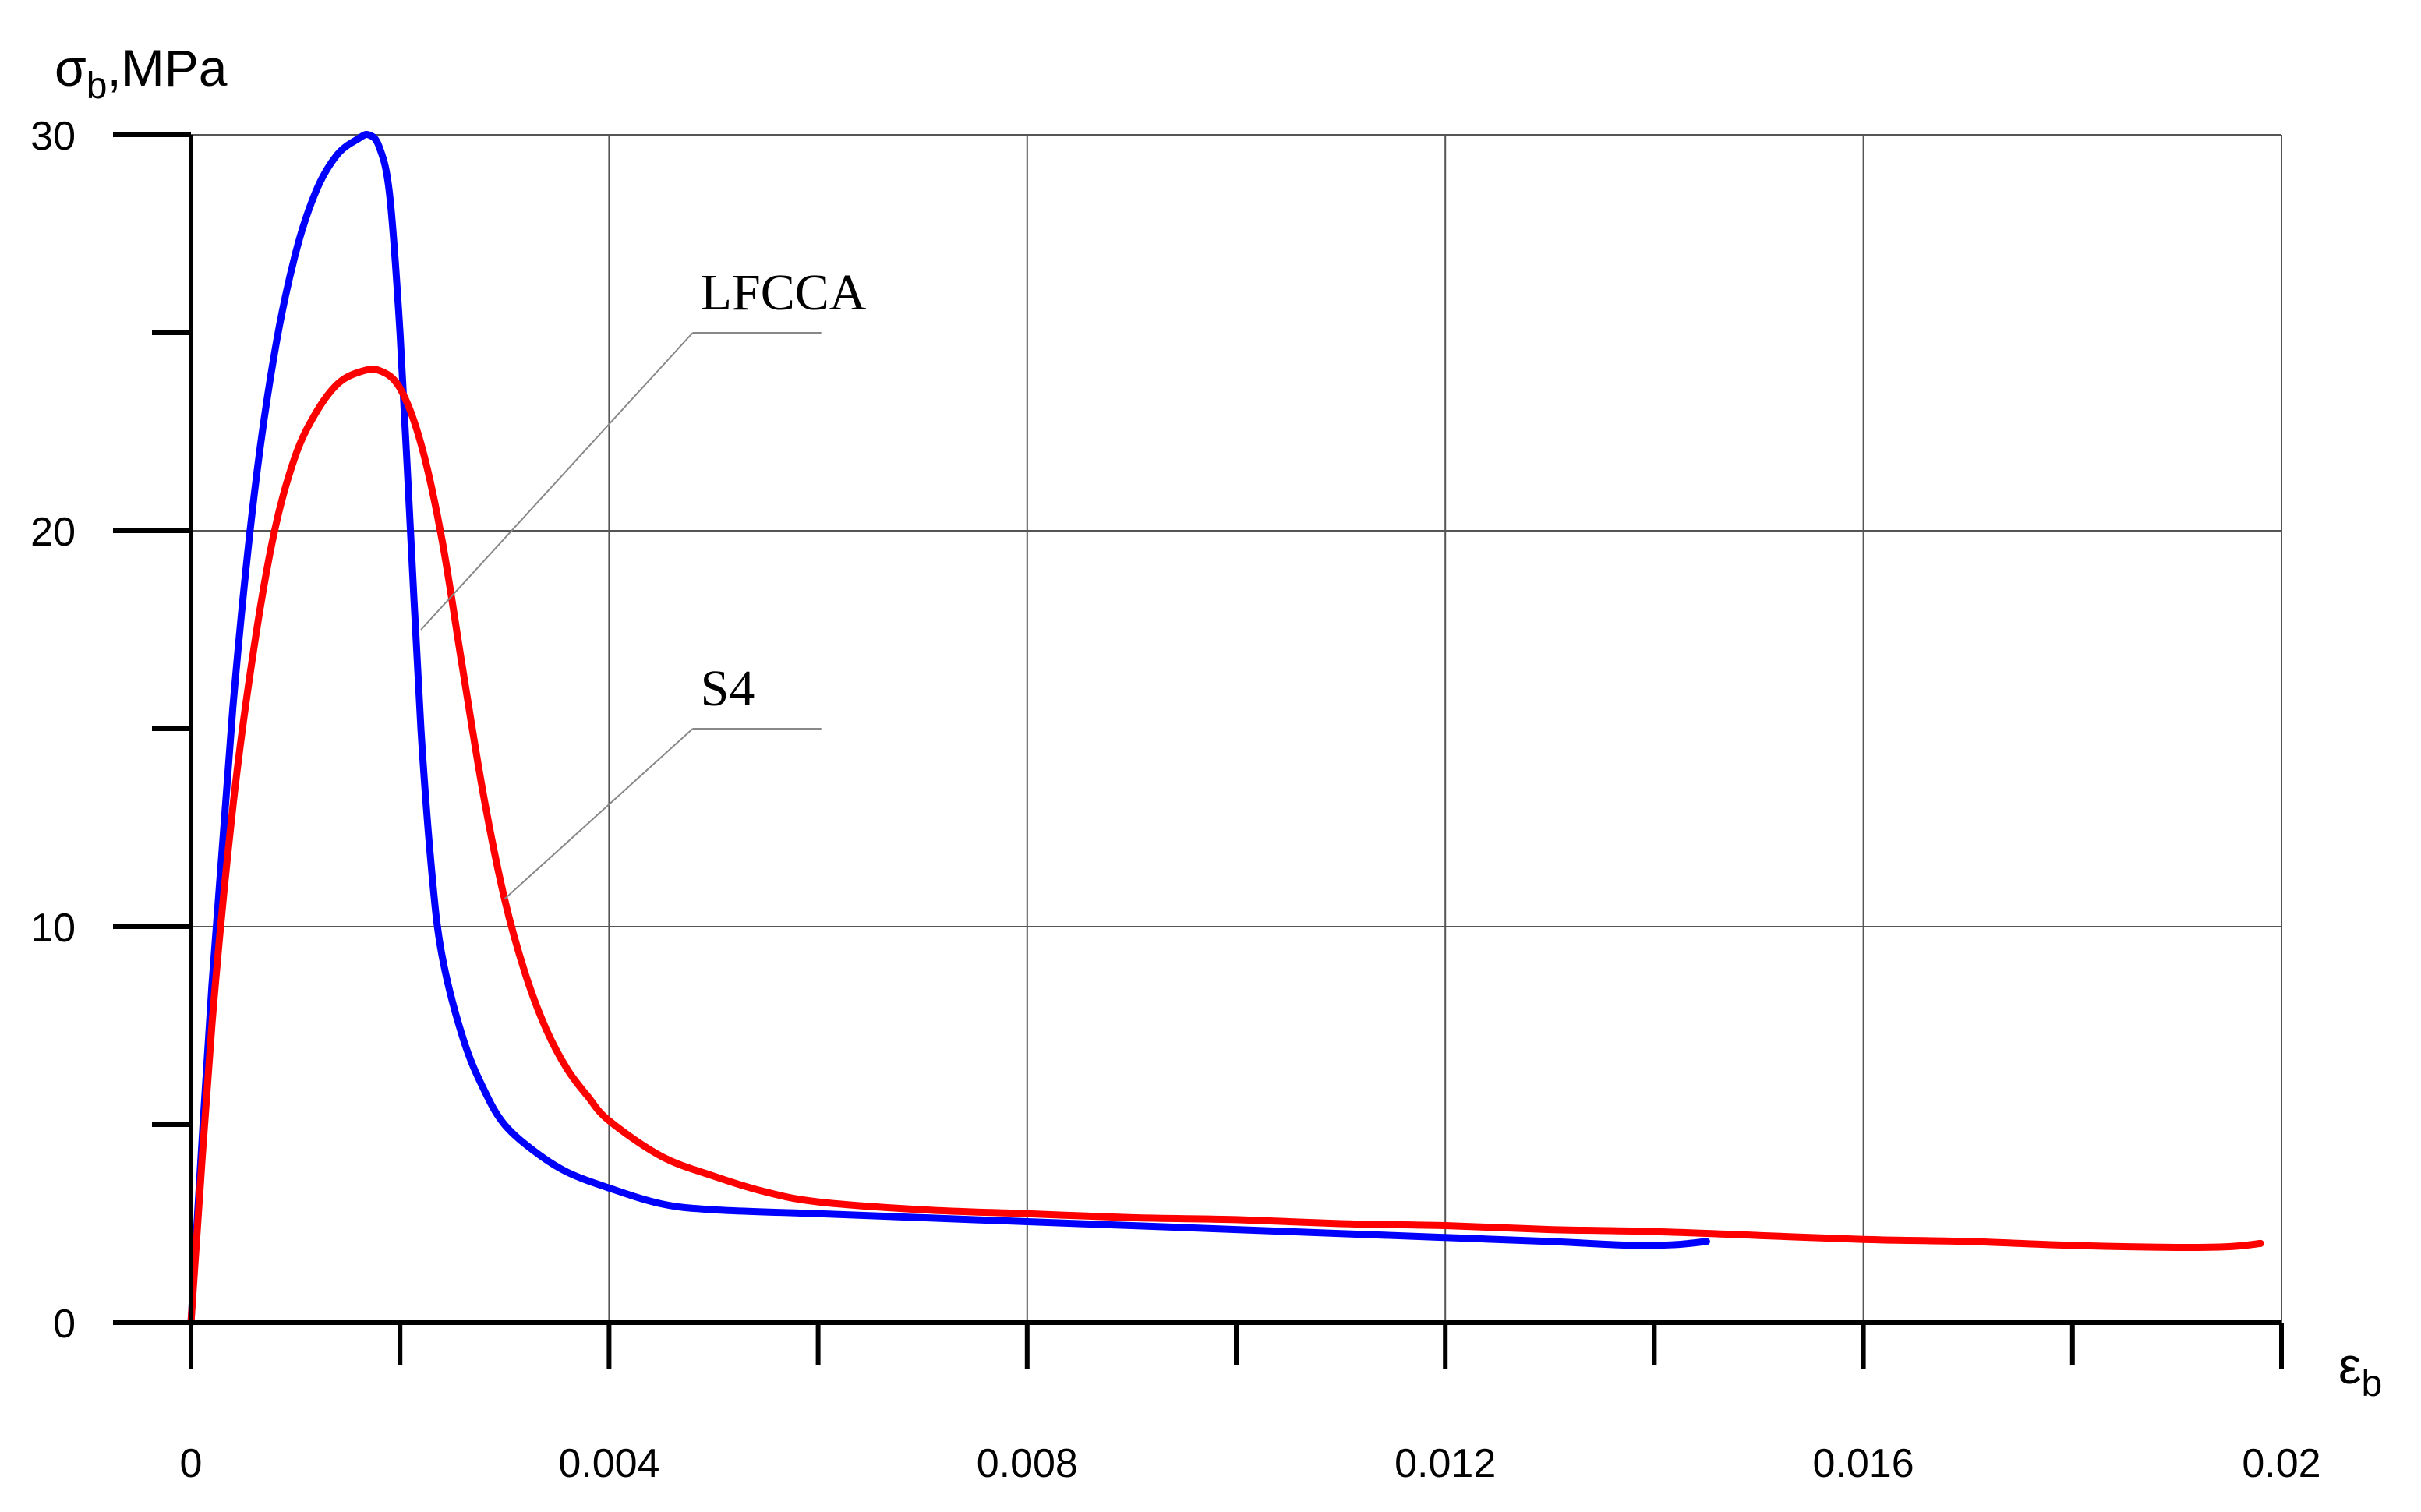 The height and width of the screenshot is (1512, 2421). What do you see at coordinates (1027, 1463) in the screenshot?
I see `x-tick-label: 0.008` at bounding box center [1027, 1463].